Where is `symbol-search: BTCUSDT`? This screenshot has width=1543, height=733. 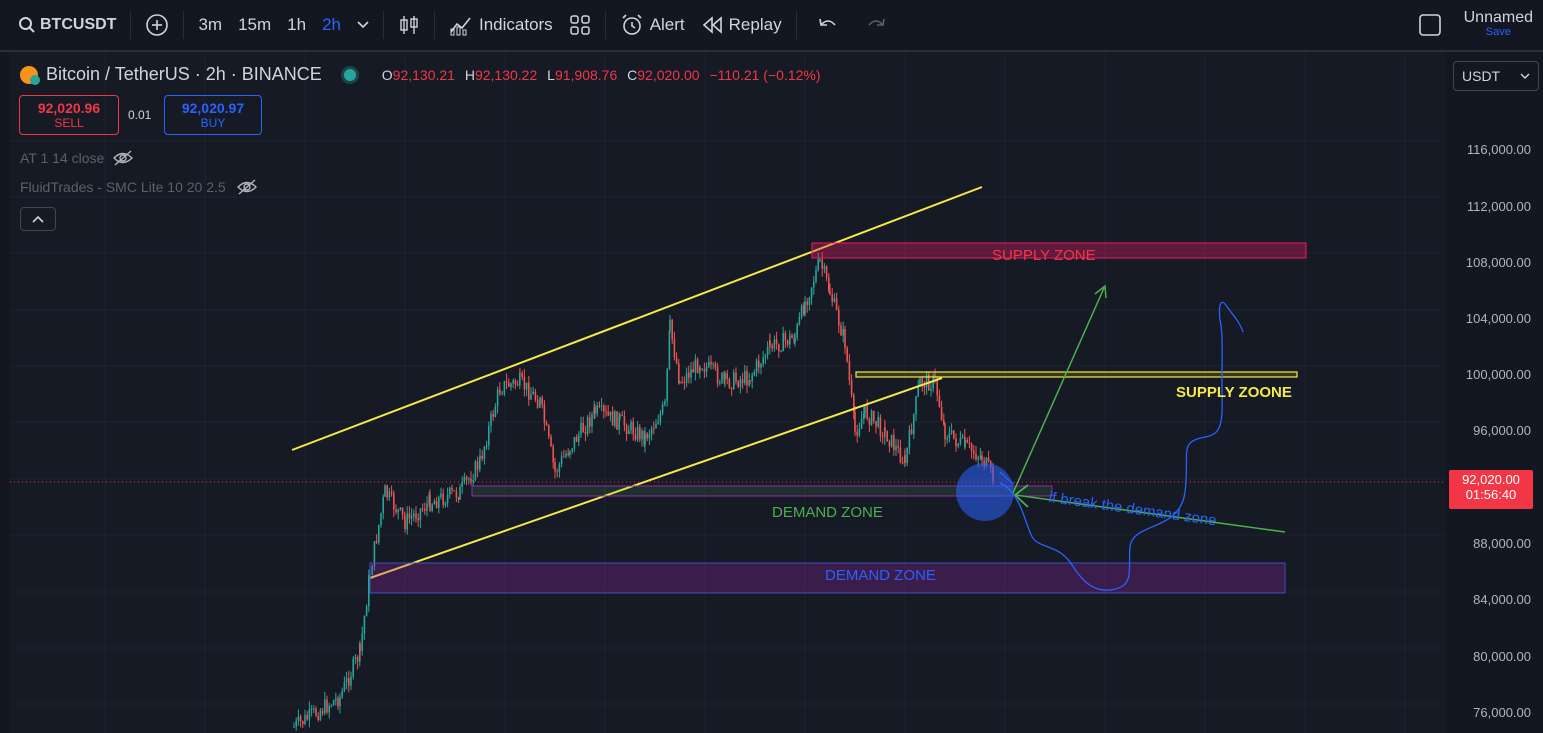 symbol-search: BTCUSDT is located at coordinates (62, 25).